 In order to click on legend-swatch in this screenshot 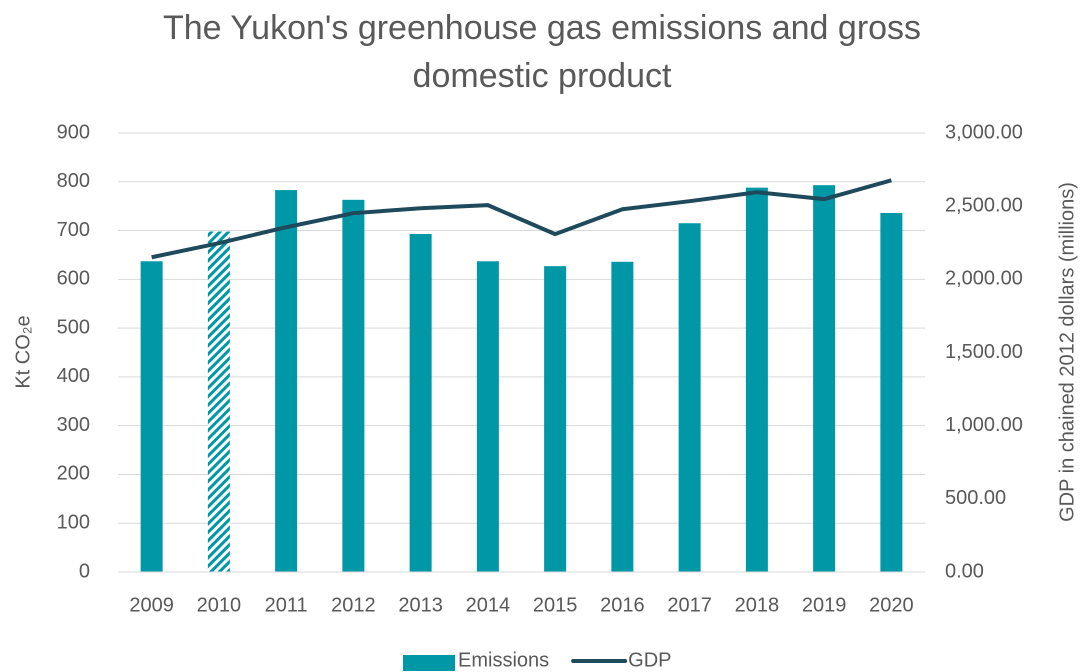, I will do `click(429, 663)`.